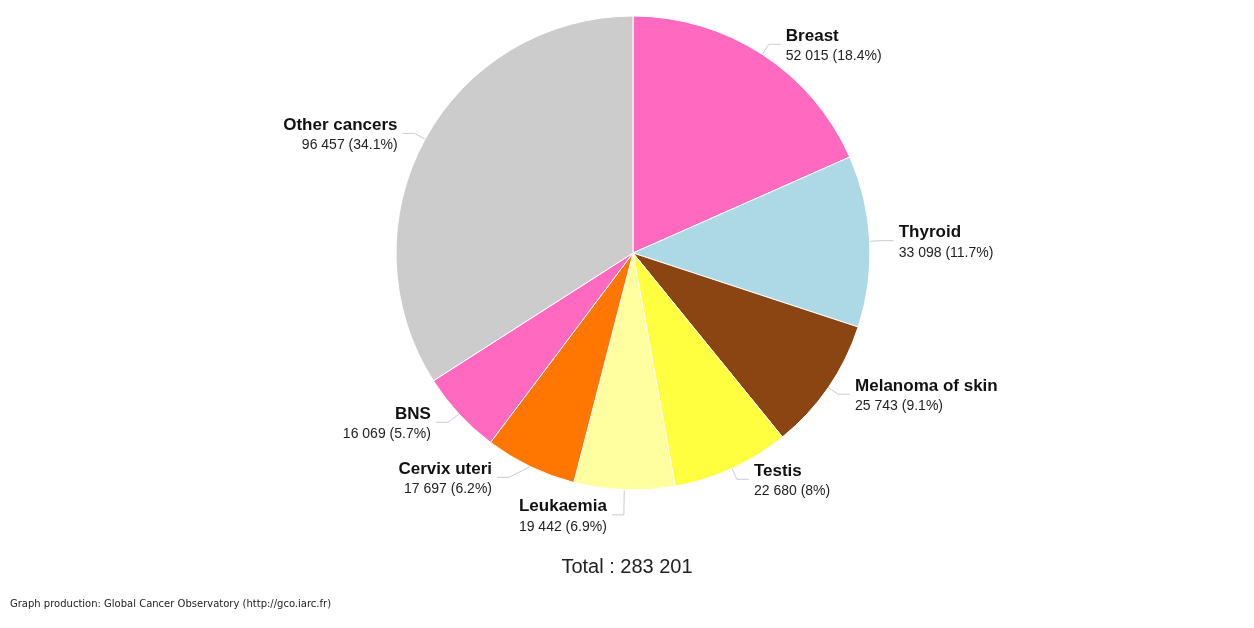  What do you see at coordinates (563, 506) in the screenshot?
I see `slice-label: Leukaemia` at bounding box center [563, 506].